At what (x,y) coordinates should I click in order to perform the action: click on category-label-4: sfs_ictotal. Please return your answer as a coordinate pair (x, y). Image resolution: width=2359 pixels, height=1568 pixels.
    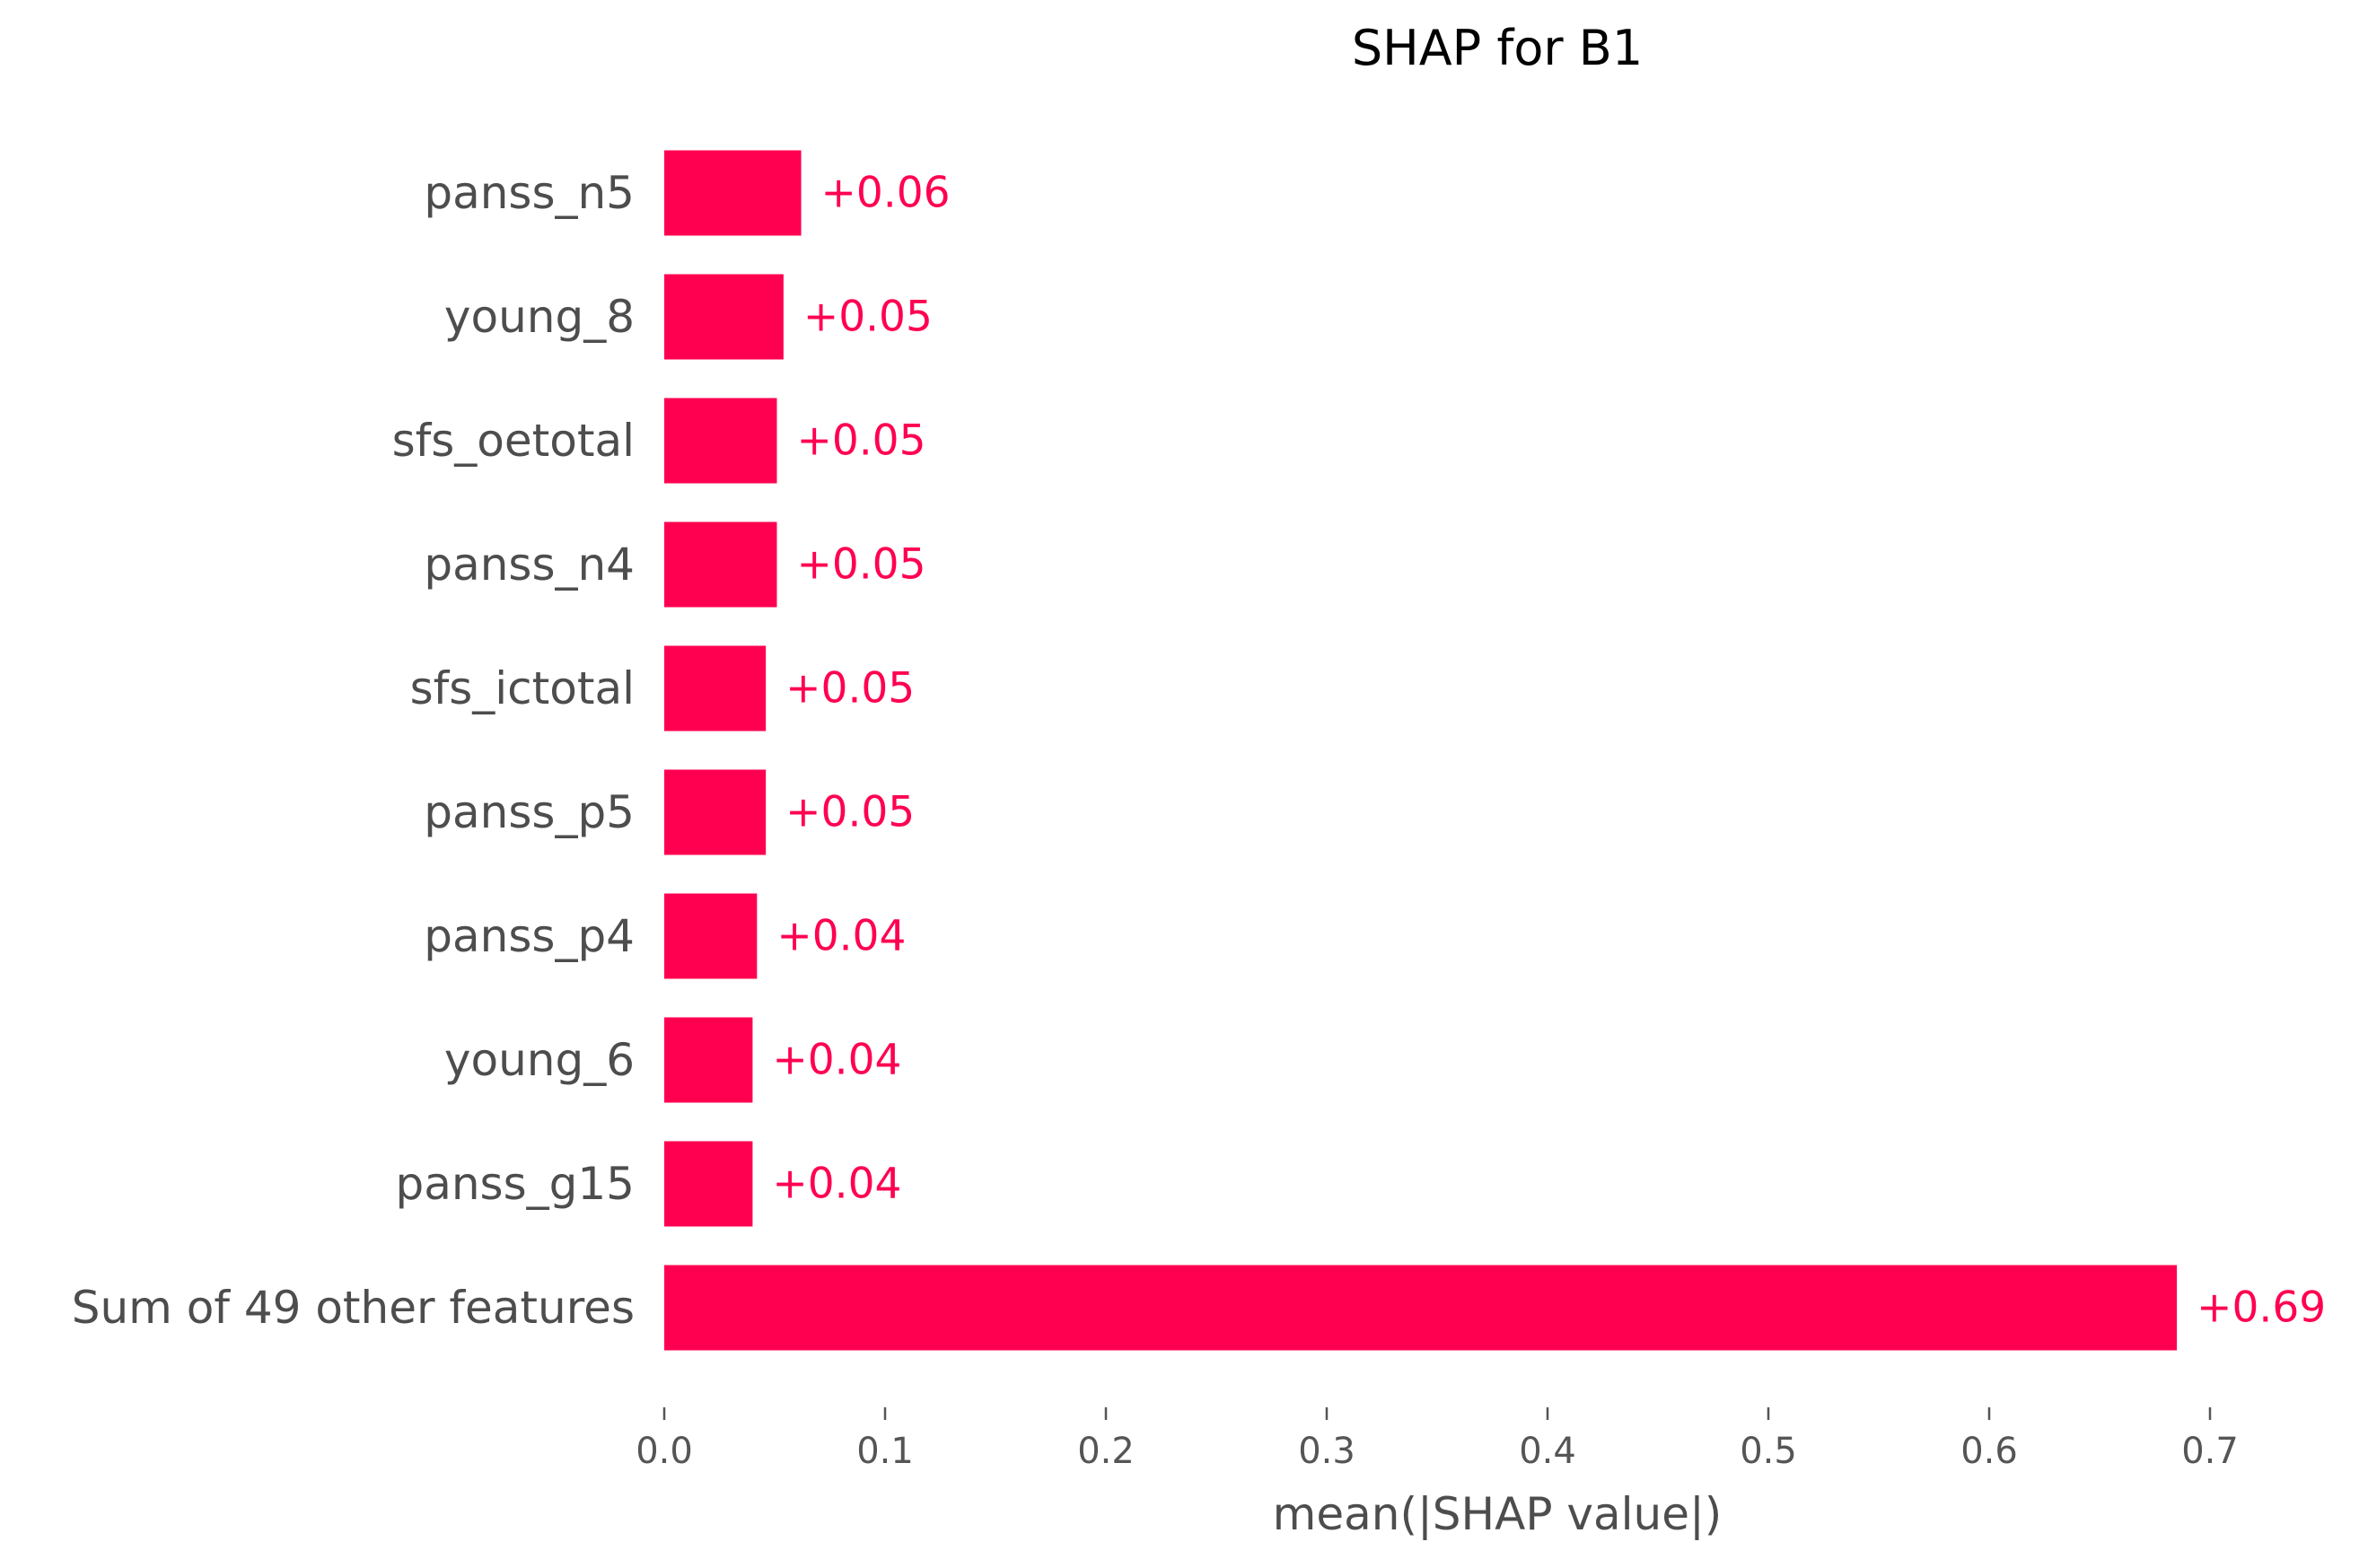
    Looking at the image, I should click on (522, 688).